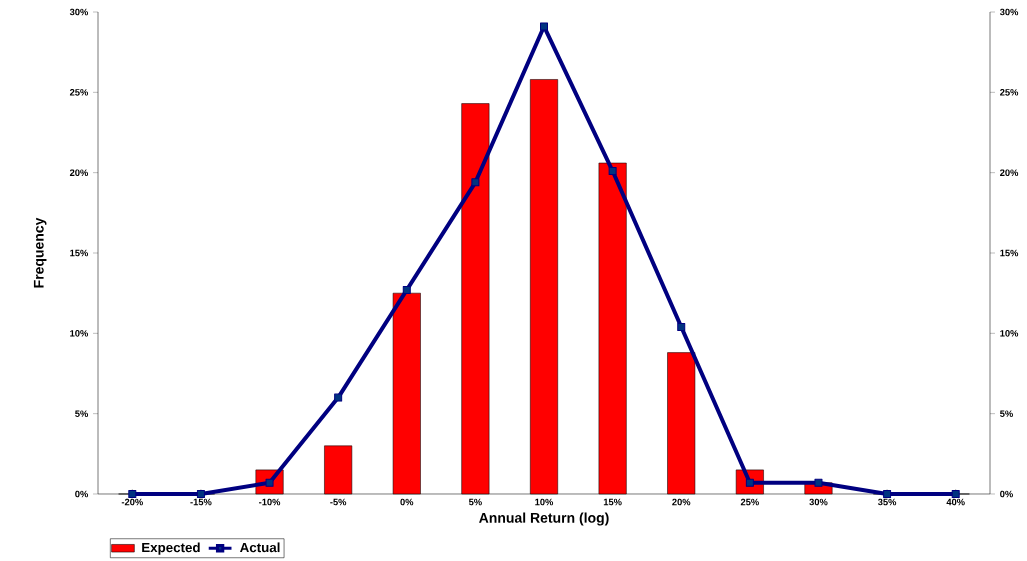 The image size is (1027, 561). I want to click on x-tick-label: 35%, so click(887, 502).